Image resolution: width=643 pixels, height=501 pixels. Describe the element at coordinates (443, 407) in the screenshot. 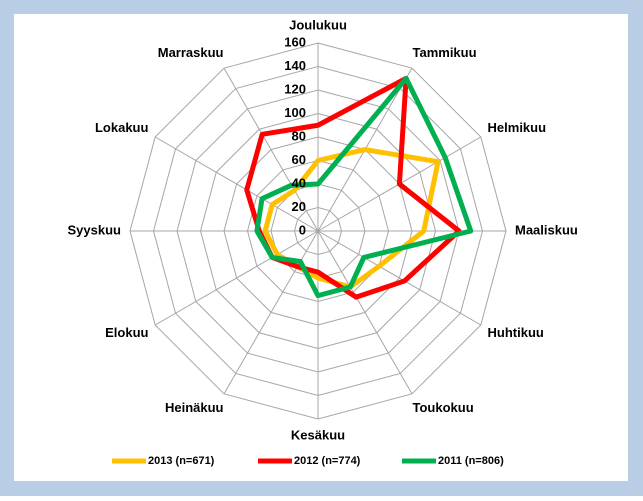

I see `category-label: Toukokuu` at that location.